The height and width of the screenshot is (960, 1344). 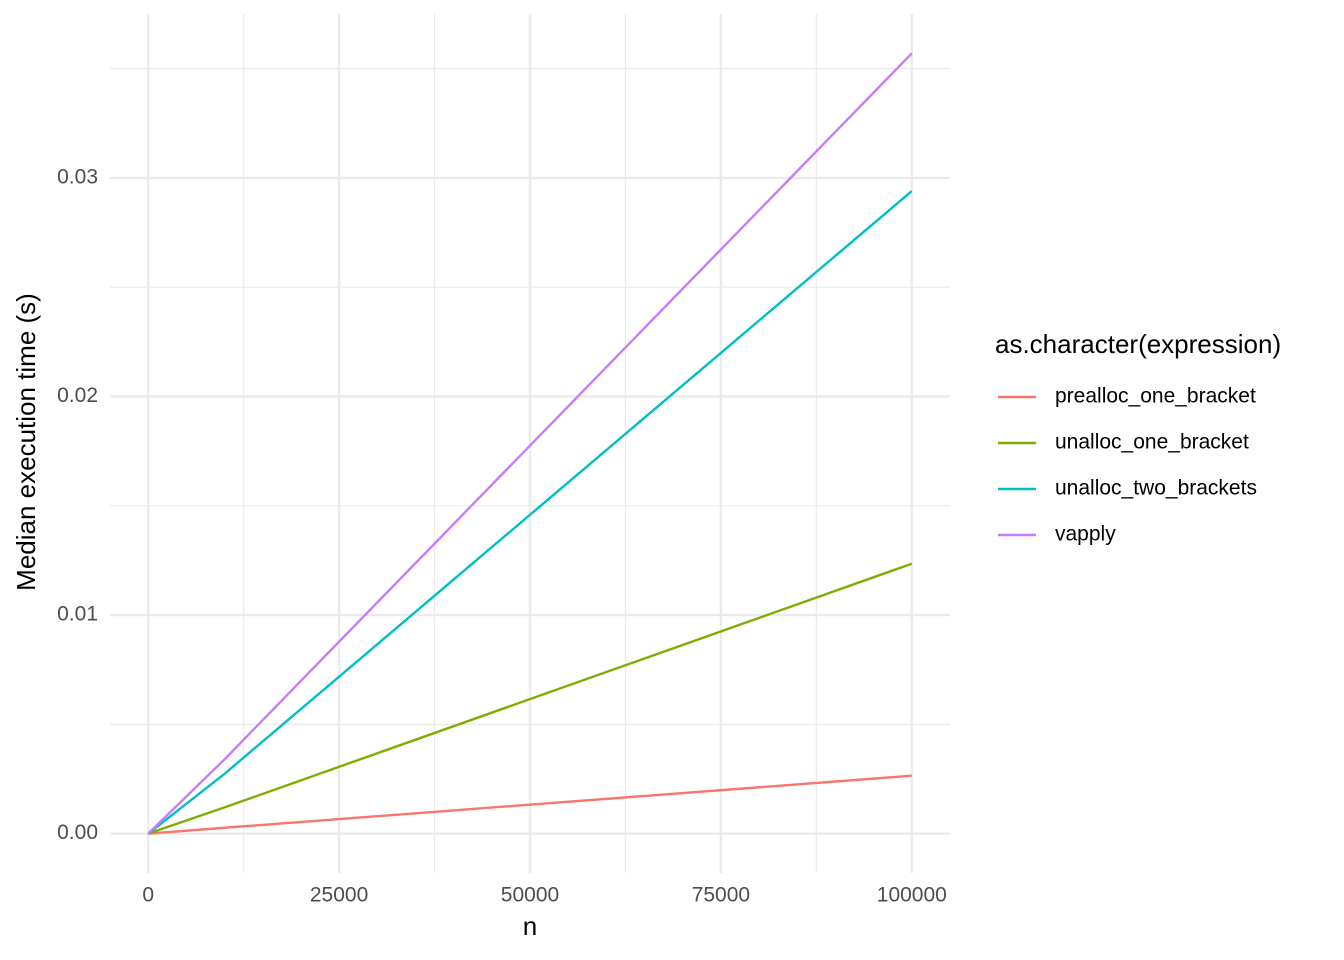 What do you see at coordinates (1085, 534) in the screenshot?
I see `legend-label: vapply` at bounding box center [1085, 534].